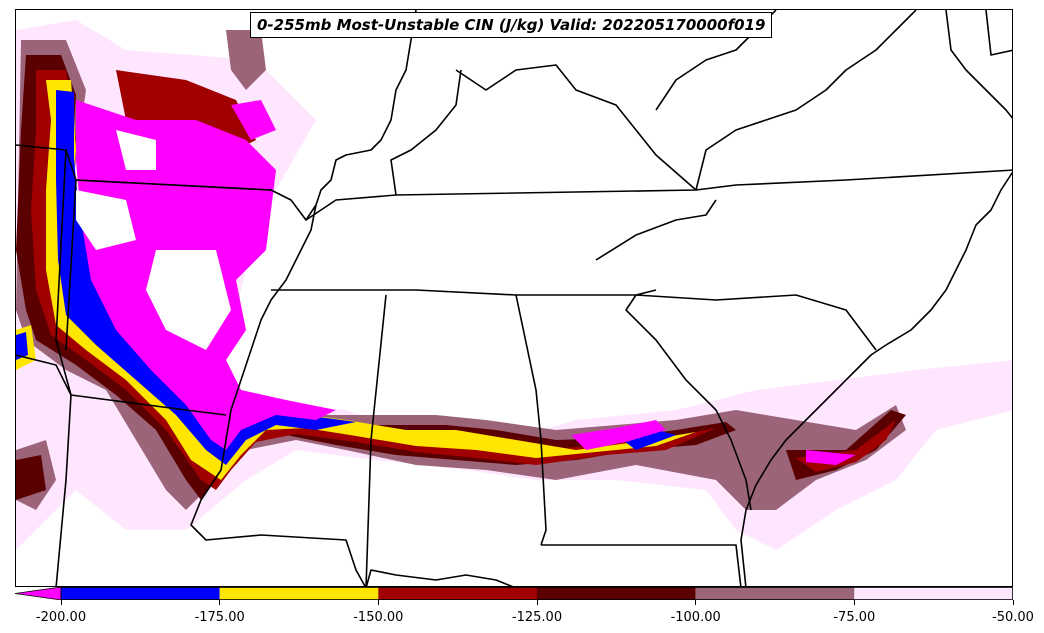  What do you see at coordinates (38, 593) in the screenshot?
I see `colorbar-extend-triangle` at bounding box center [38, 593].